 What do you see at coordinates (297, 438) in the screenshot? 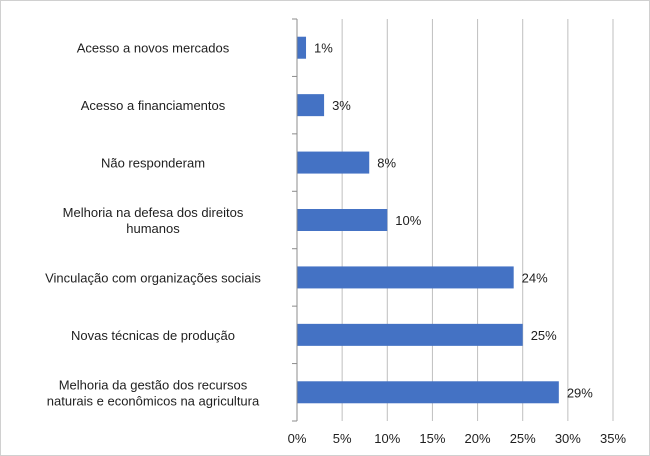
I see `x-tick-label: 0%` at bounding box center [297, 438].